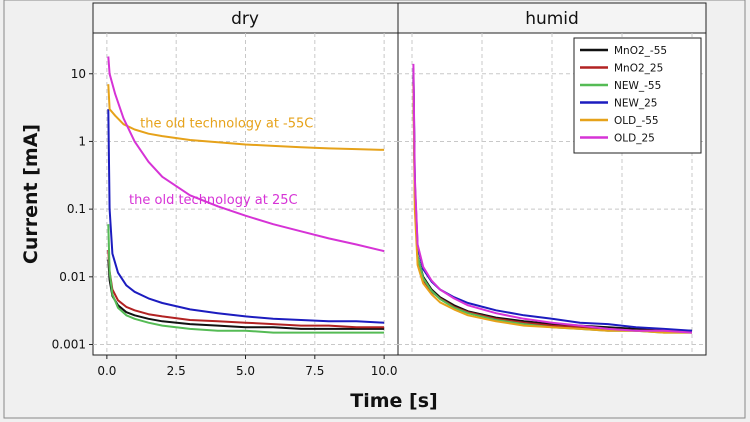 This screenshot has height=422, width=750. I want to click on series-line-OLD_-55-dry, so click(246, 117).